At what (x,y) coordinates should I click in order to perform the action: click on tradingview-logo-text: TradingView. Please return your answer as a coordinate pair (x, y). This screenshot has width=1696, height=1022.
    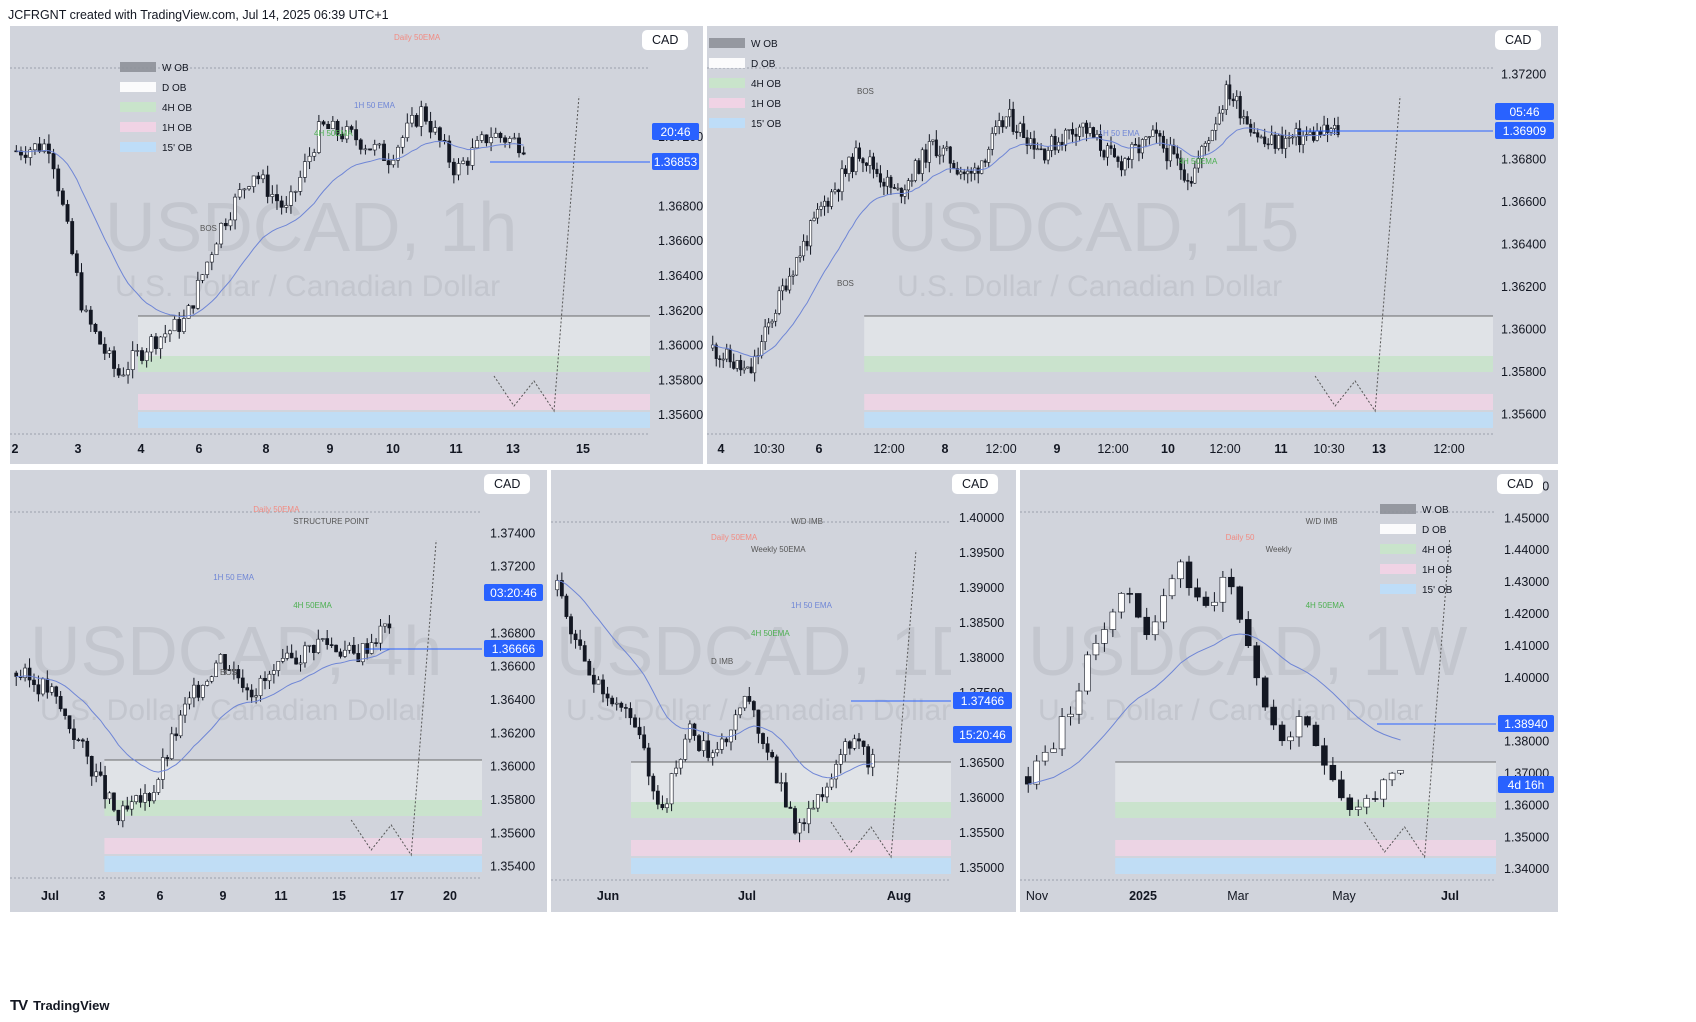
    Looking at the image, I should click on (71, 1005).